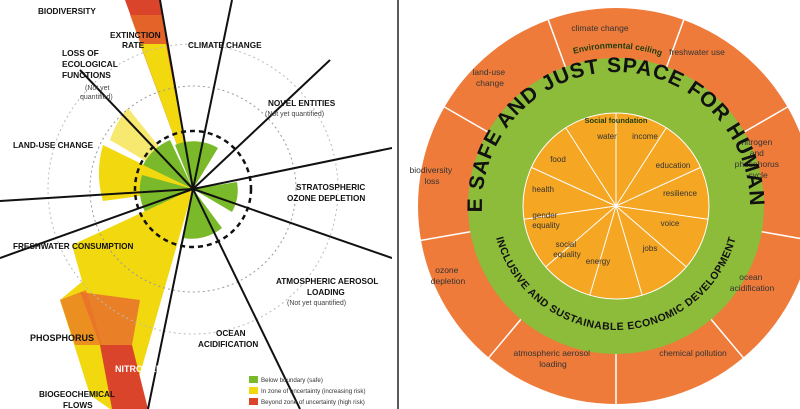  I want to click on inner-label-resilience: resilience, so click(680, 193).